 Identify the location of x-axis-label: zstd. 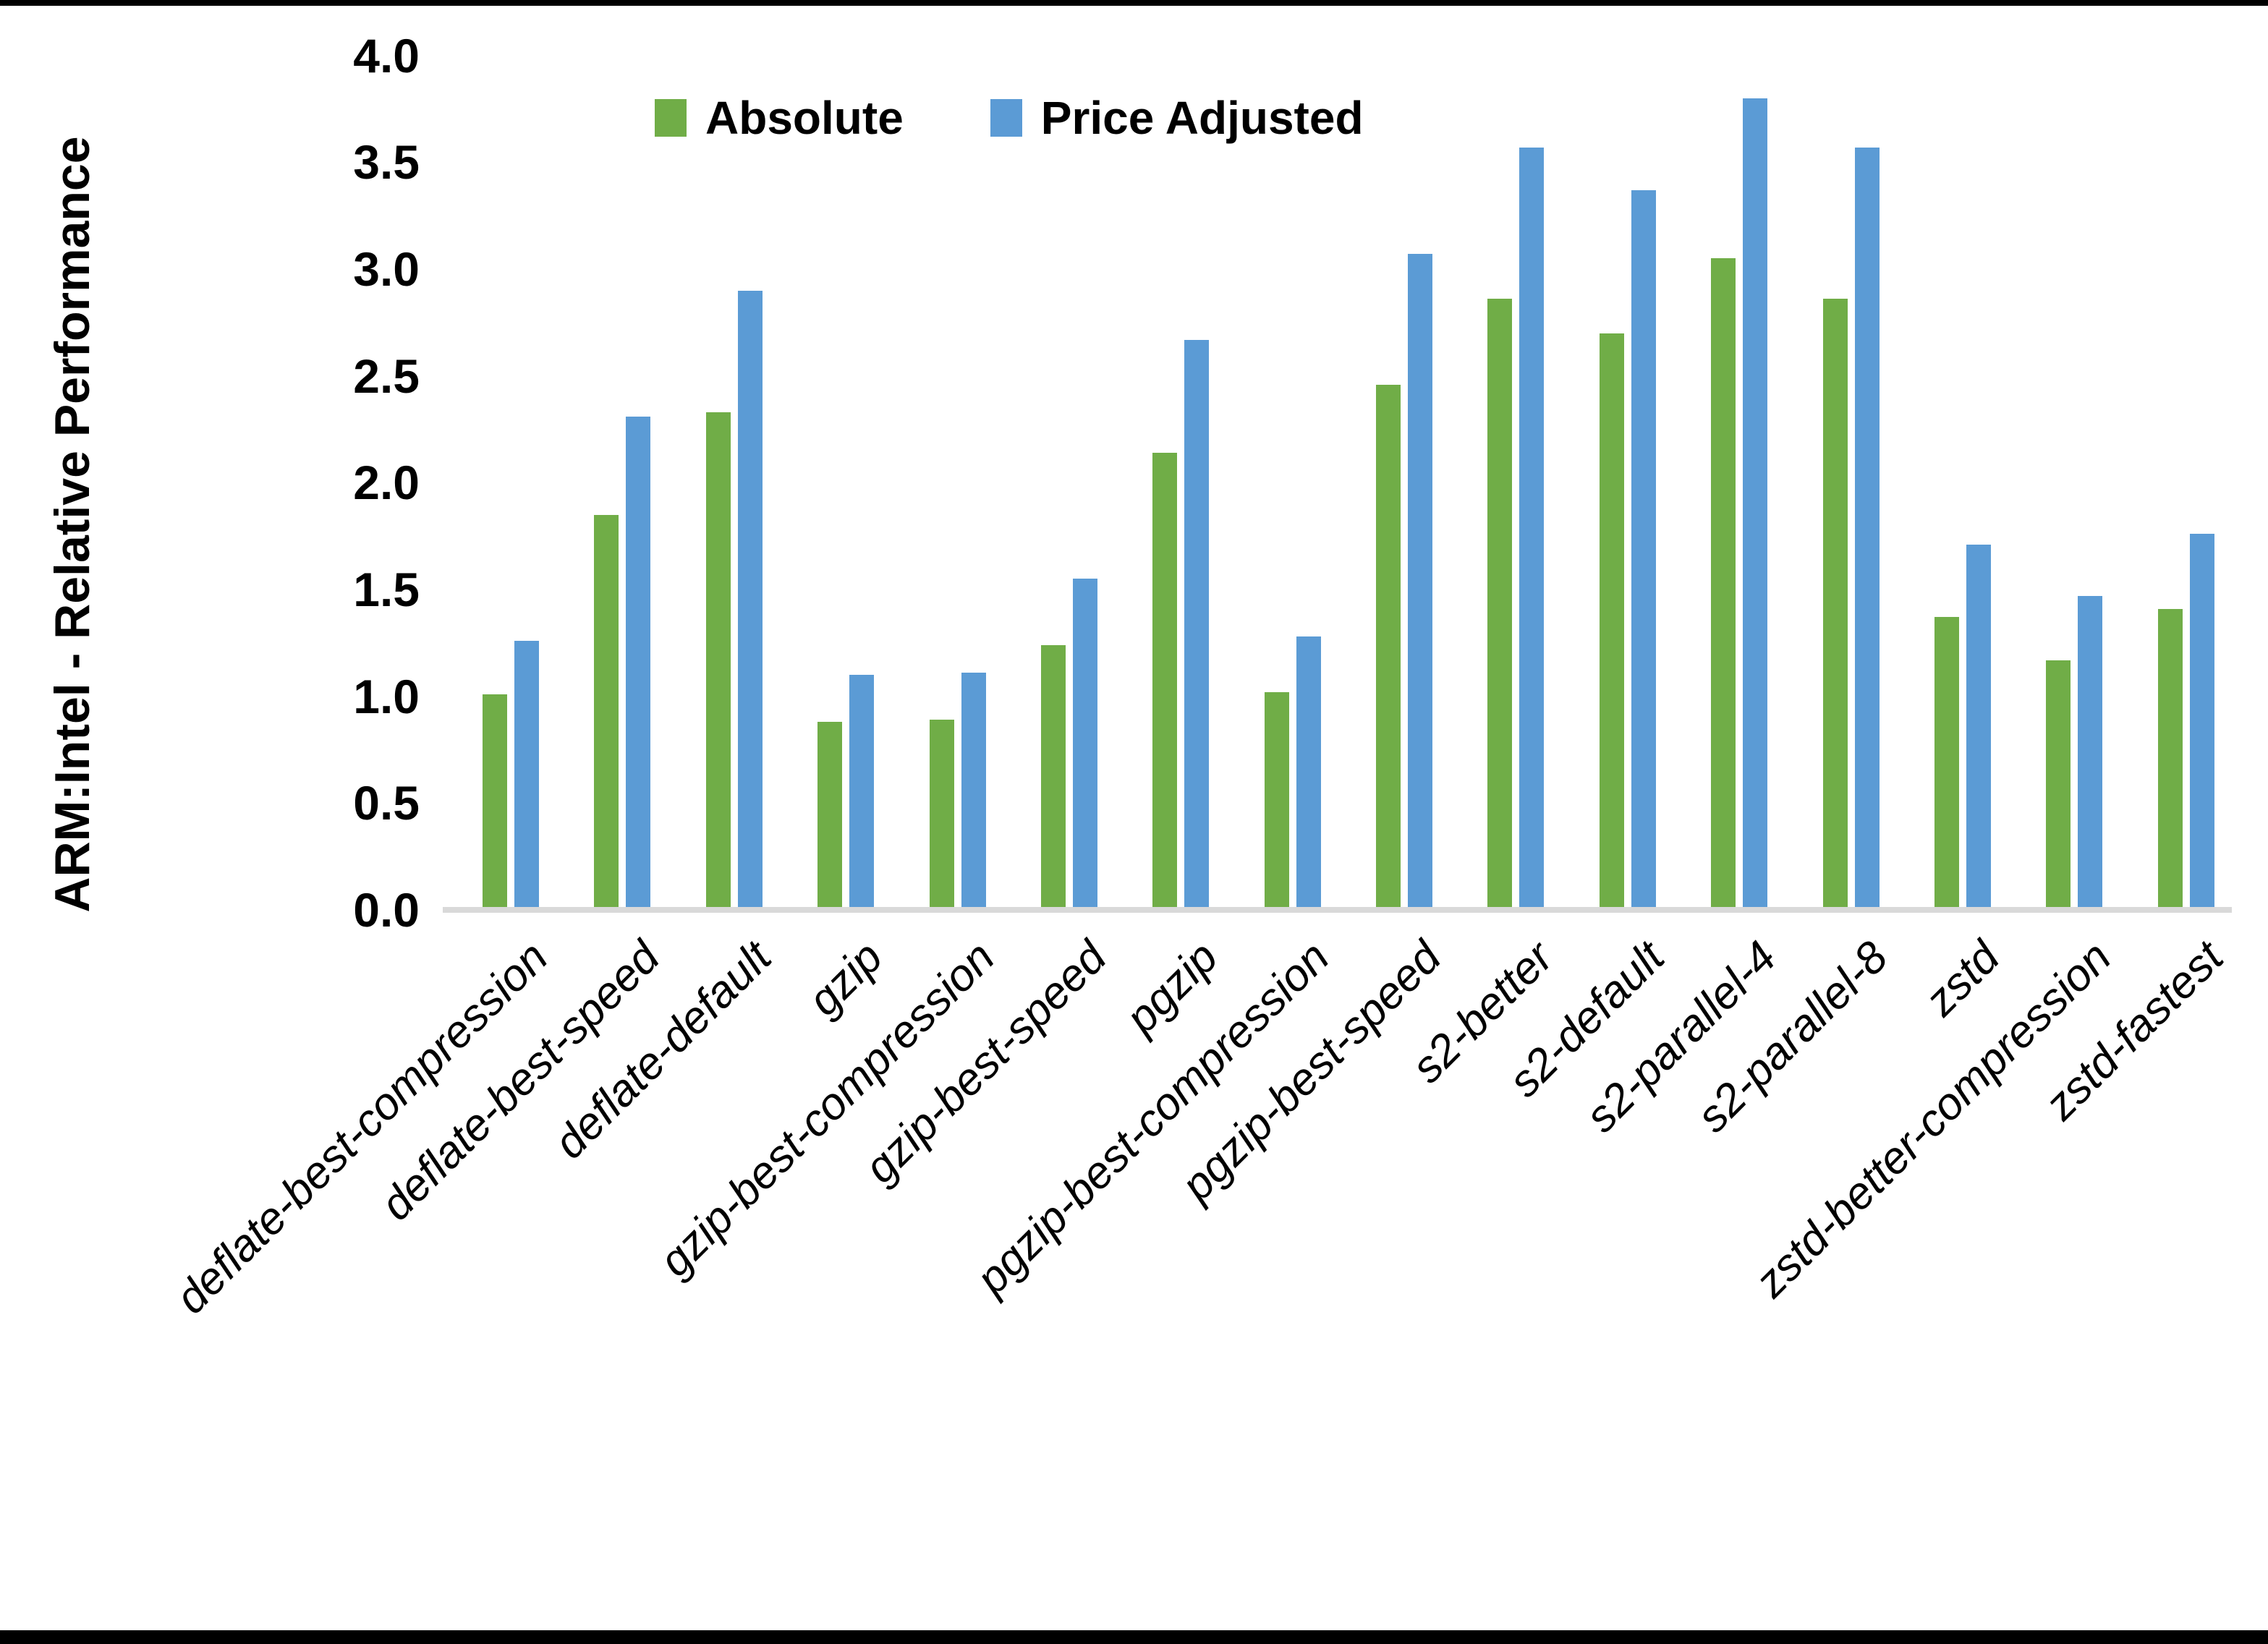
(1963, 979).